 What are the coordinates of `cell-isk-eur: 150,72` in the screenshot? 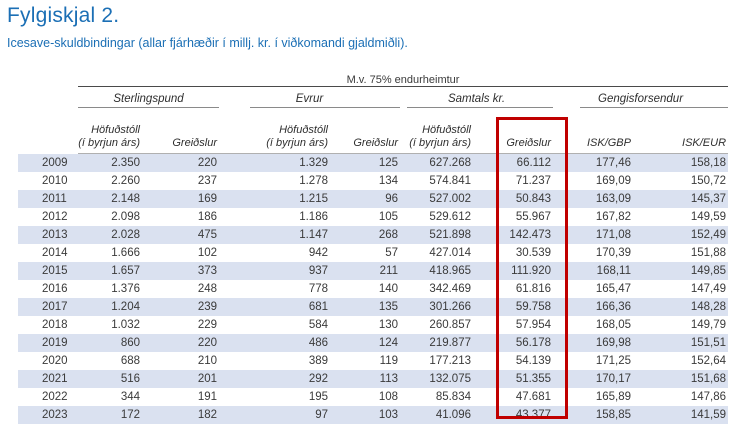 It's located at (708, 181).